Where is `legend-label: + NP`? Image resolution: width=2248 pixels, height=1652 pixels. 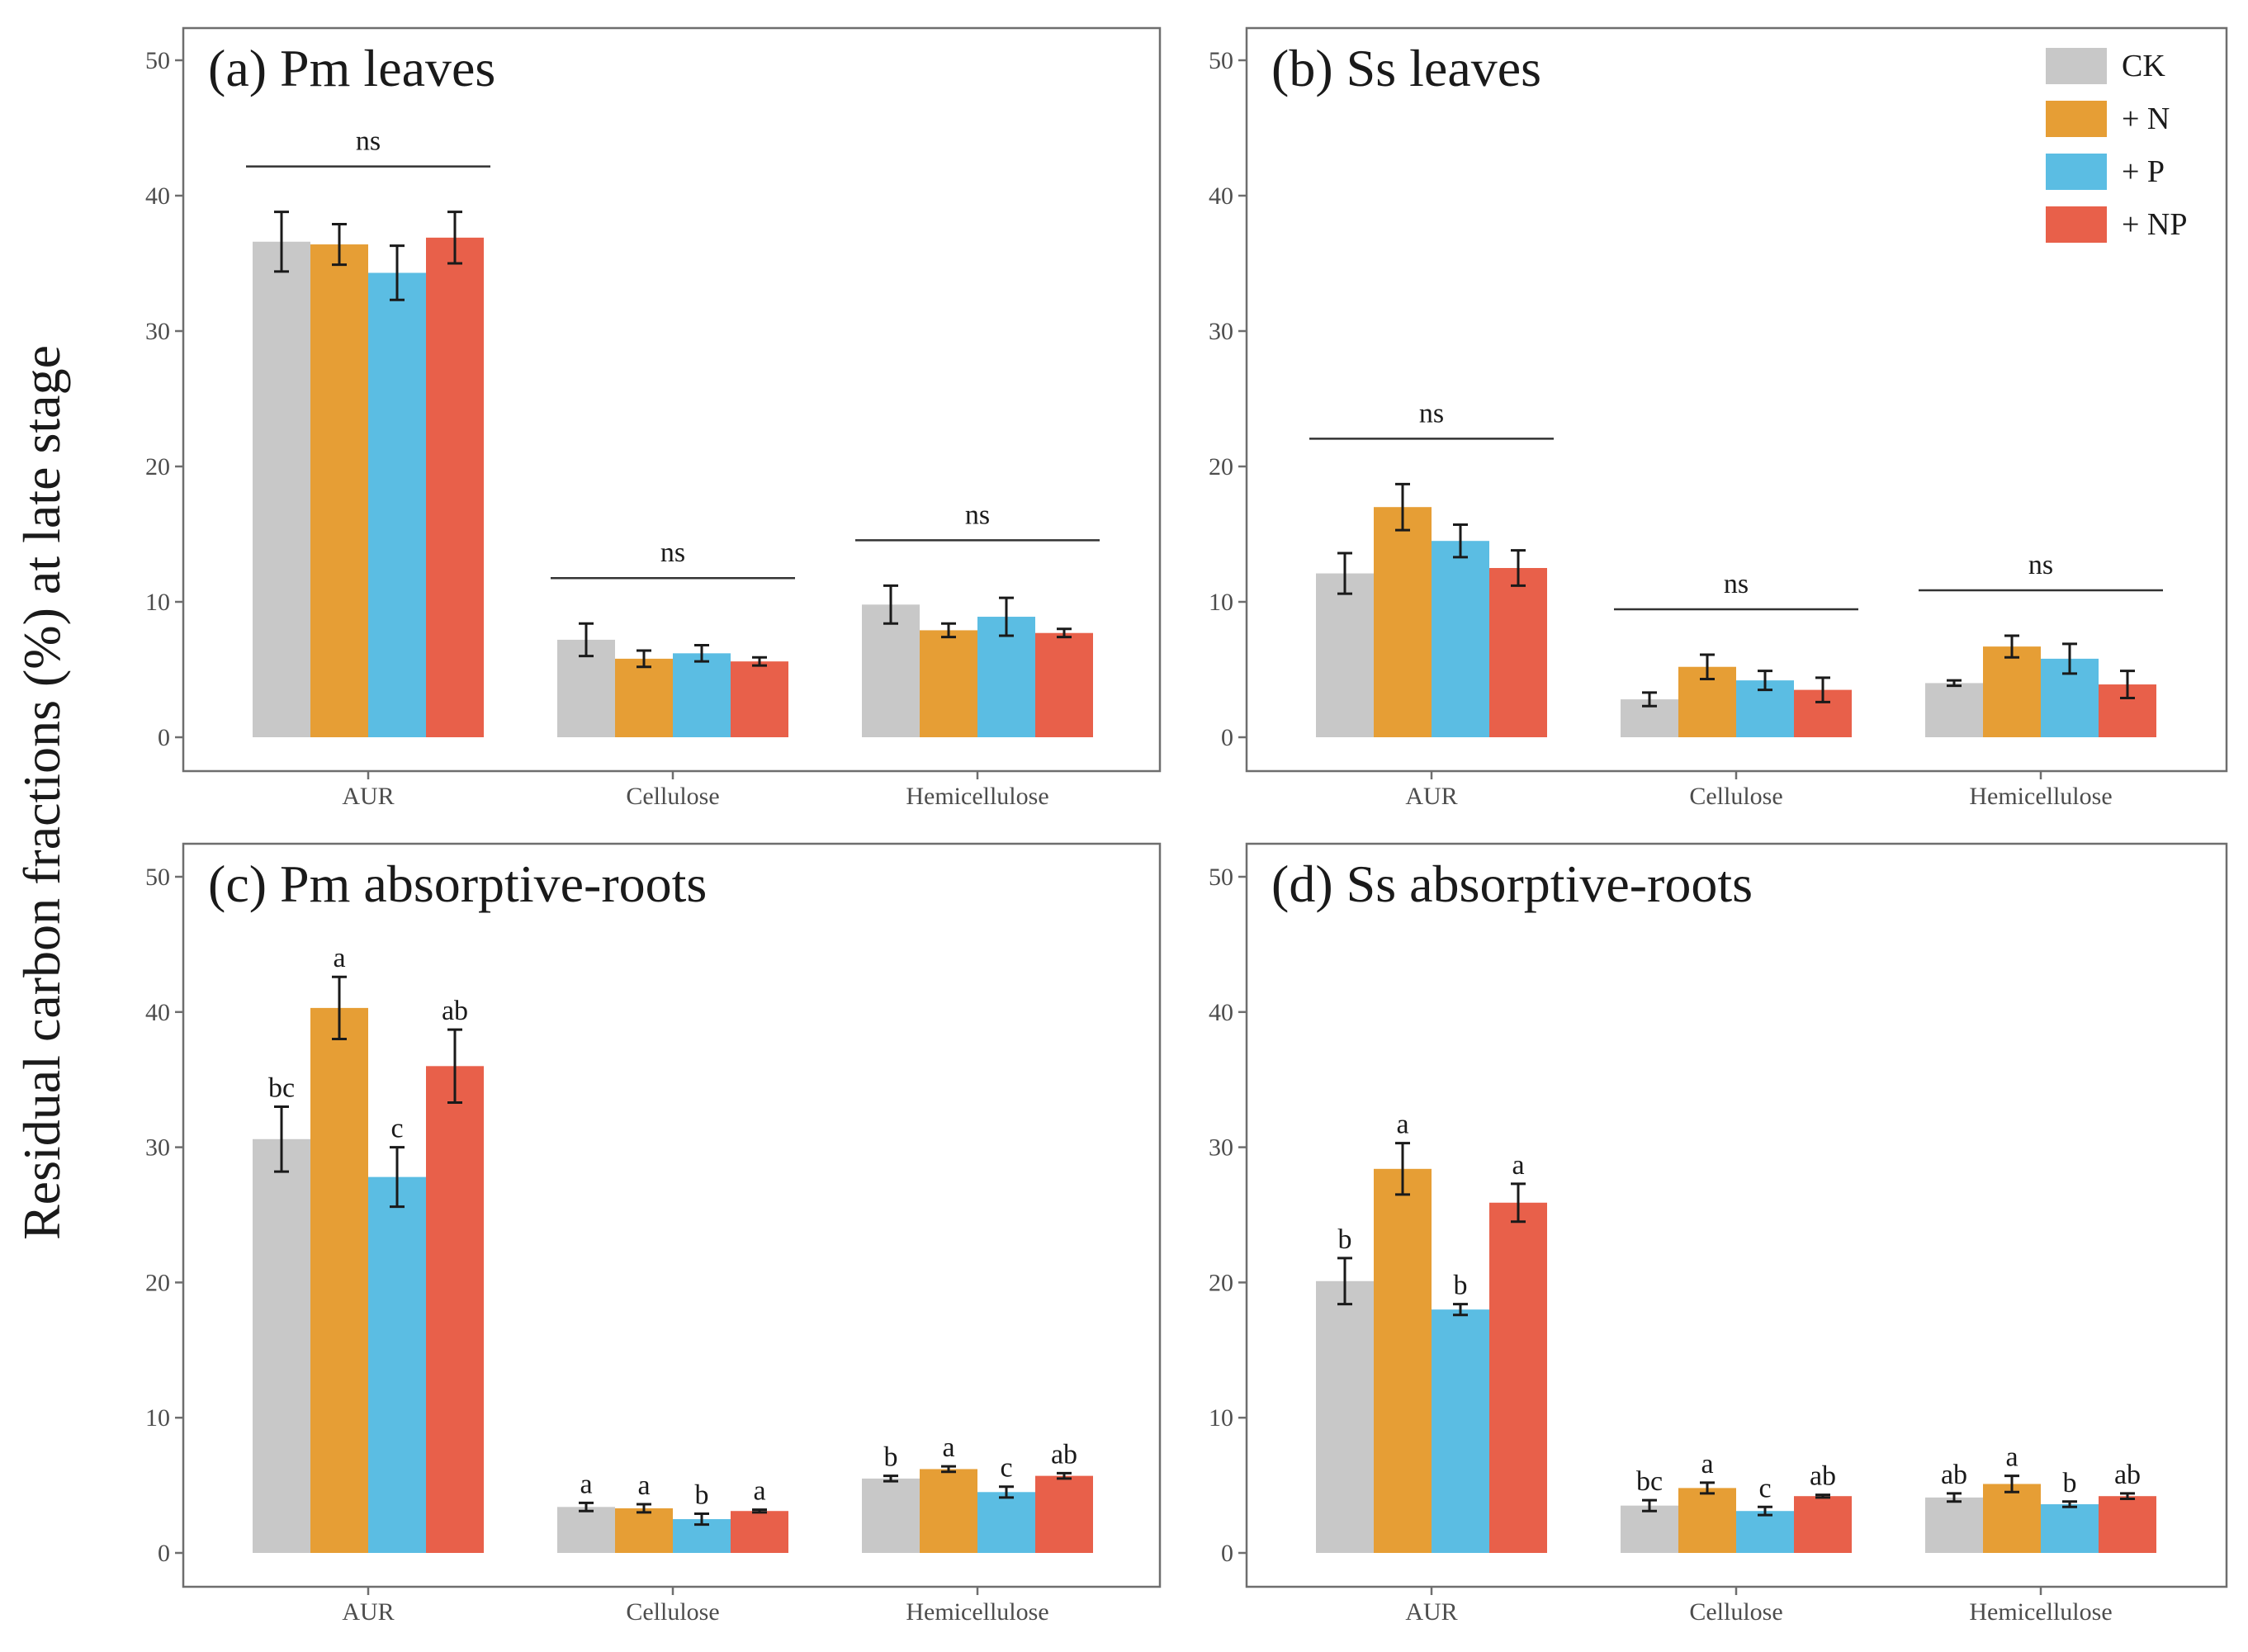
legend-label: + NP is located at coordinates (2155, 225).